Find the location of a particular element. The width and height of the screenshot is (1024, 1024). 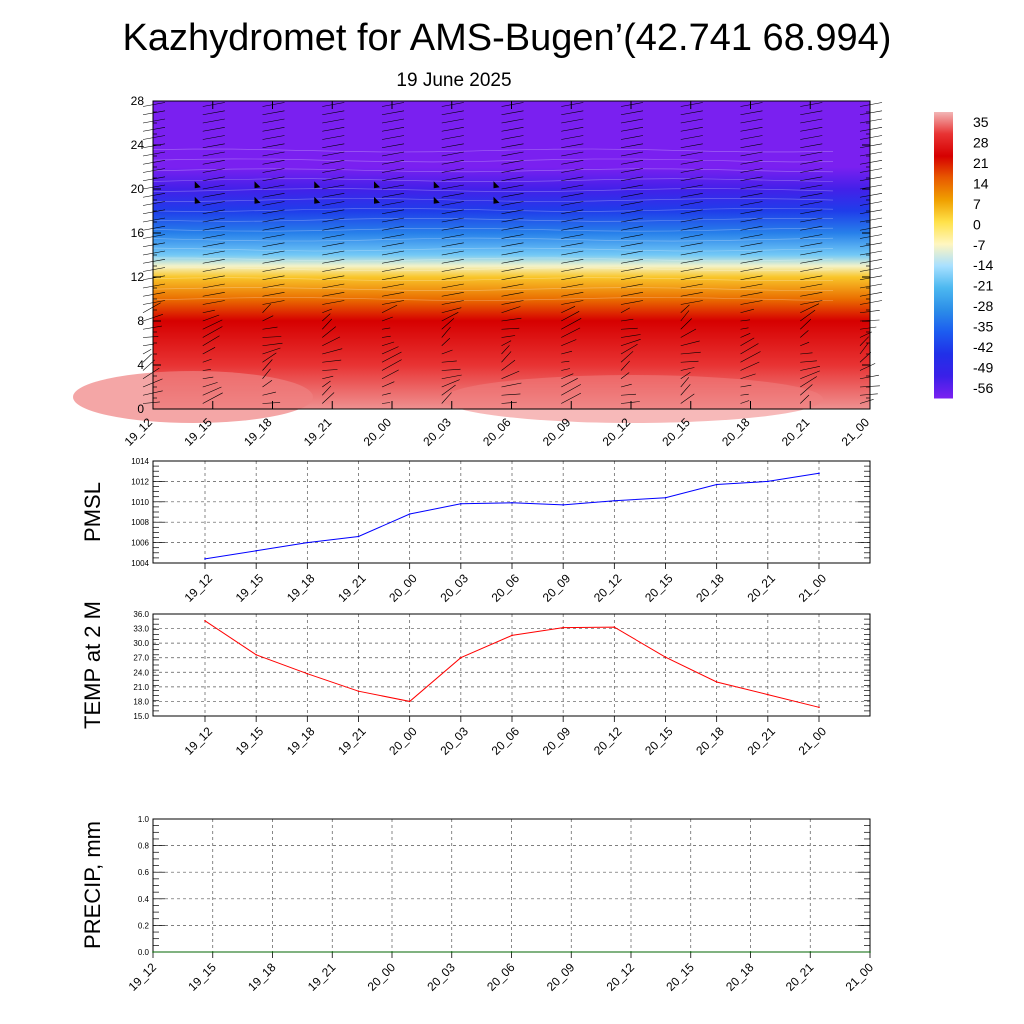

heat-ytick-label: 0 is located at coordinates (140, 409).